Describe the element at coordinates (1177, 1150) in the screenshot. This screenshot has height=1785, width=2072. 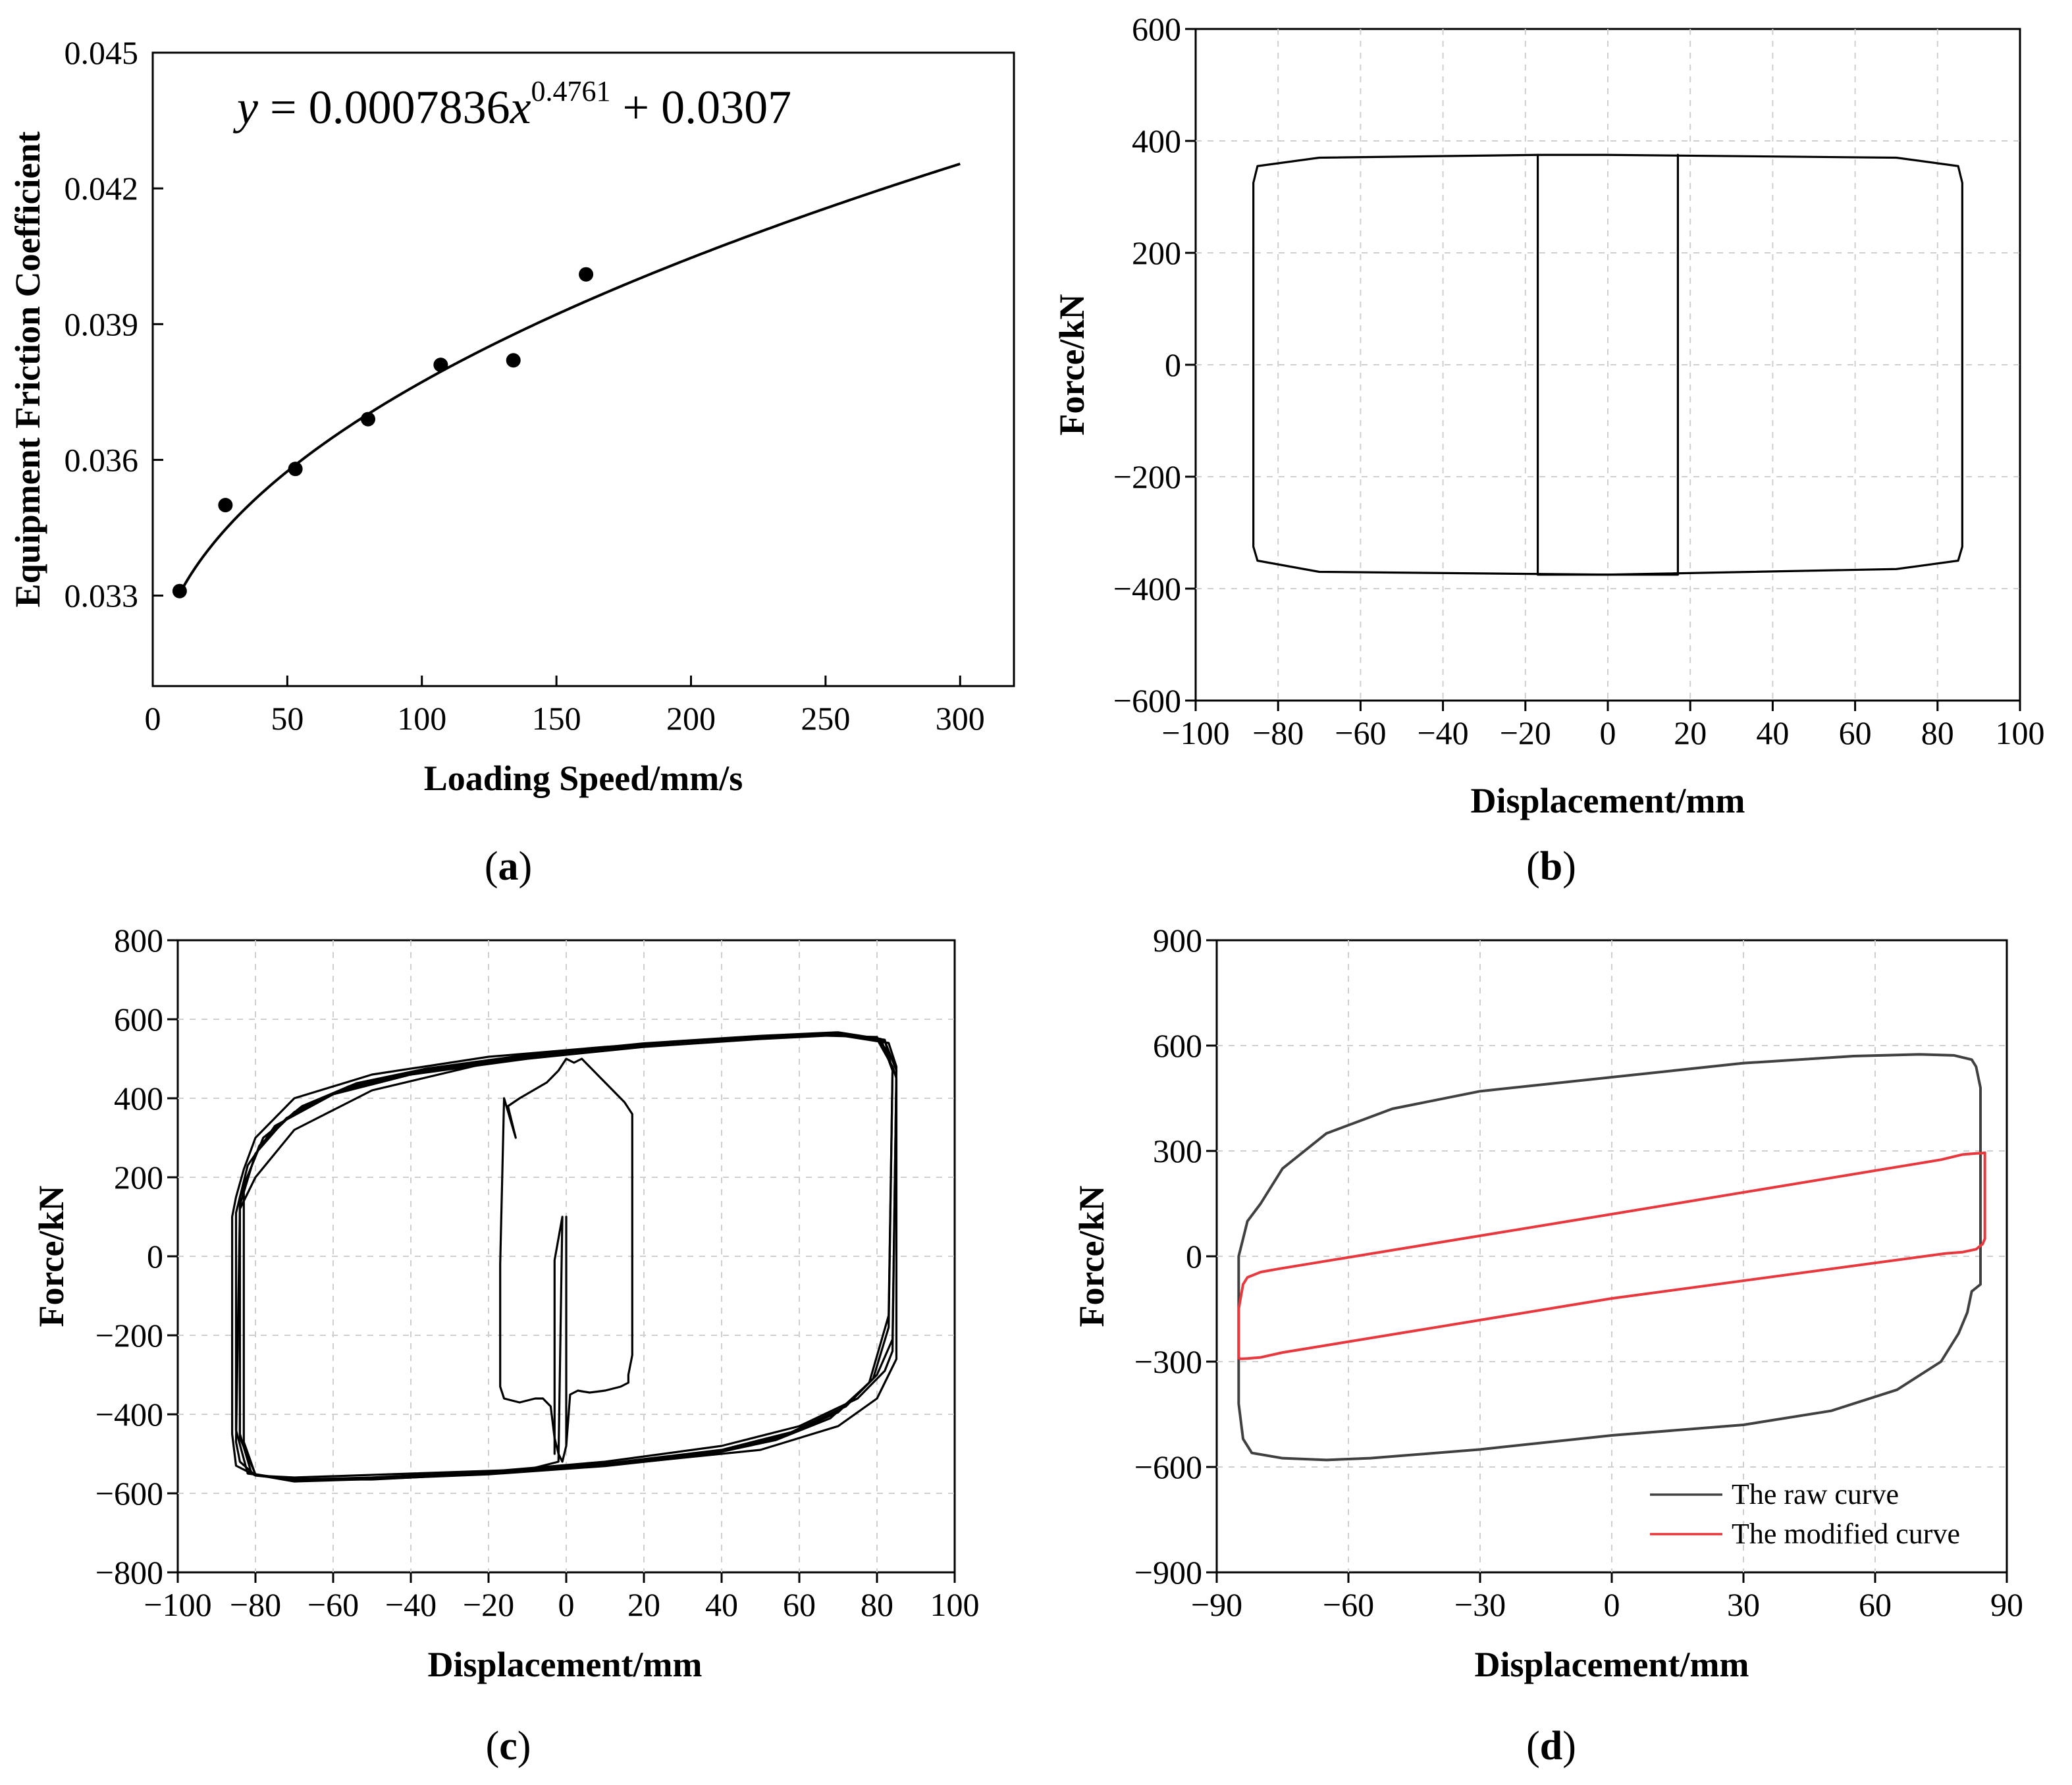
I see `y-tick-label: 300` at that location.